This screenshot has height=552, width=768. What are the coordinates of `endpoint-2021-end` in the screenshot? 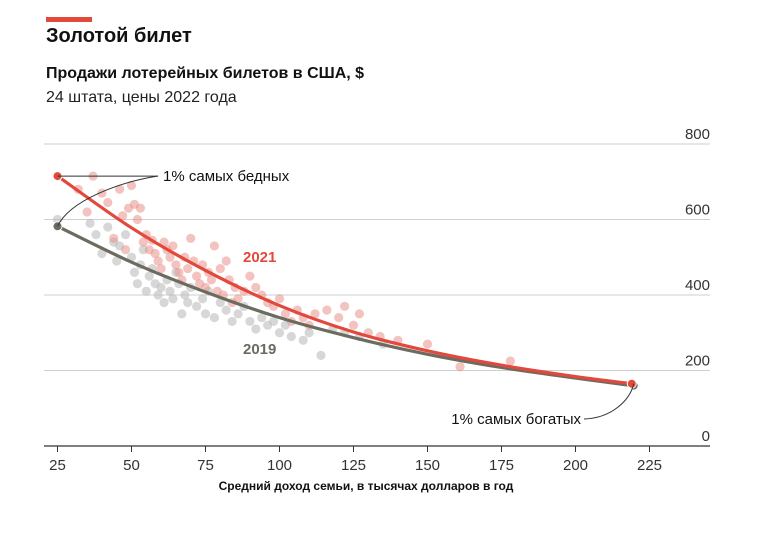 It's located at (631, 383).